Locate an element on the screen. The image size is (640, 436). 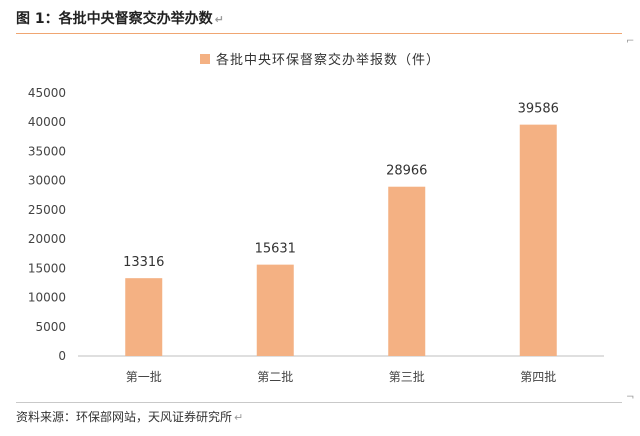
y-tick-label: 15000 is located at coordinates (47, 268).